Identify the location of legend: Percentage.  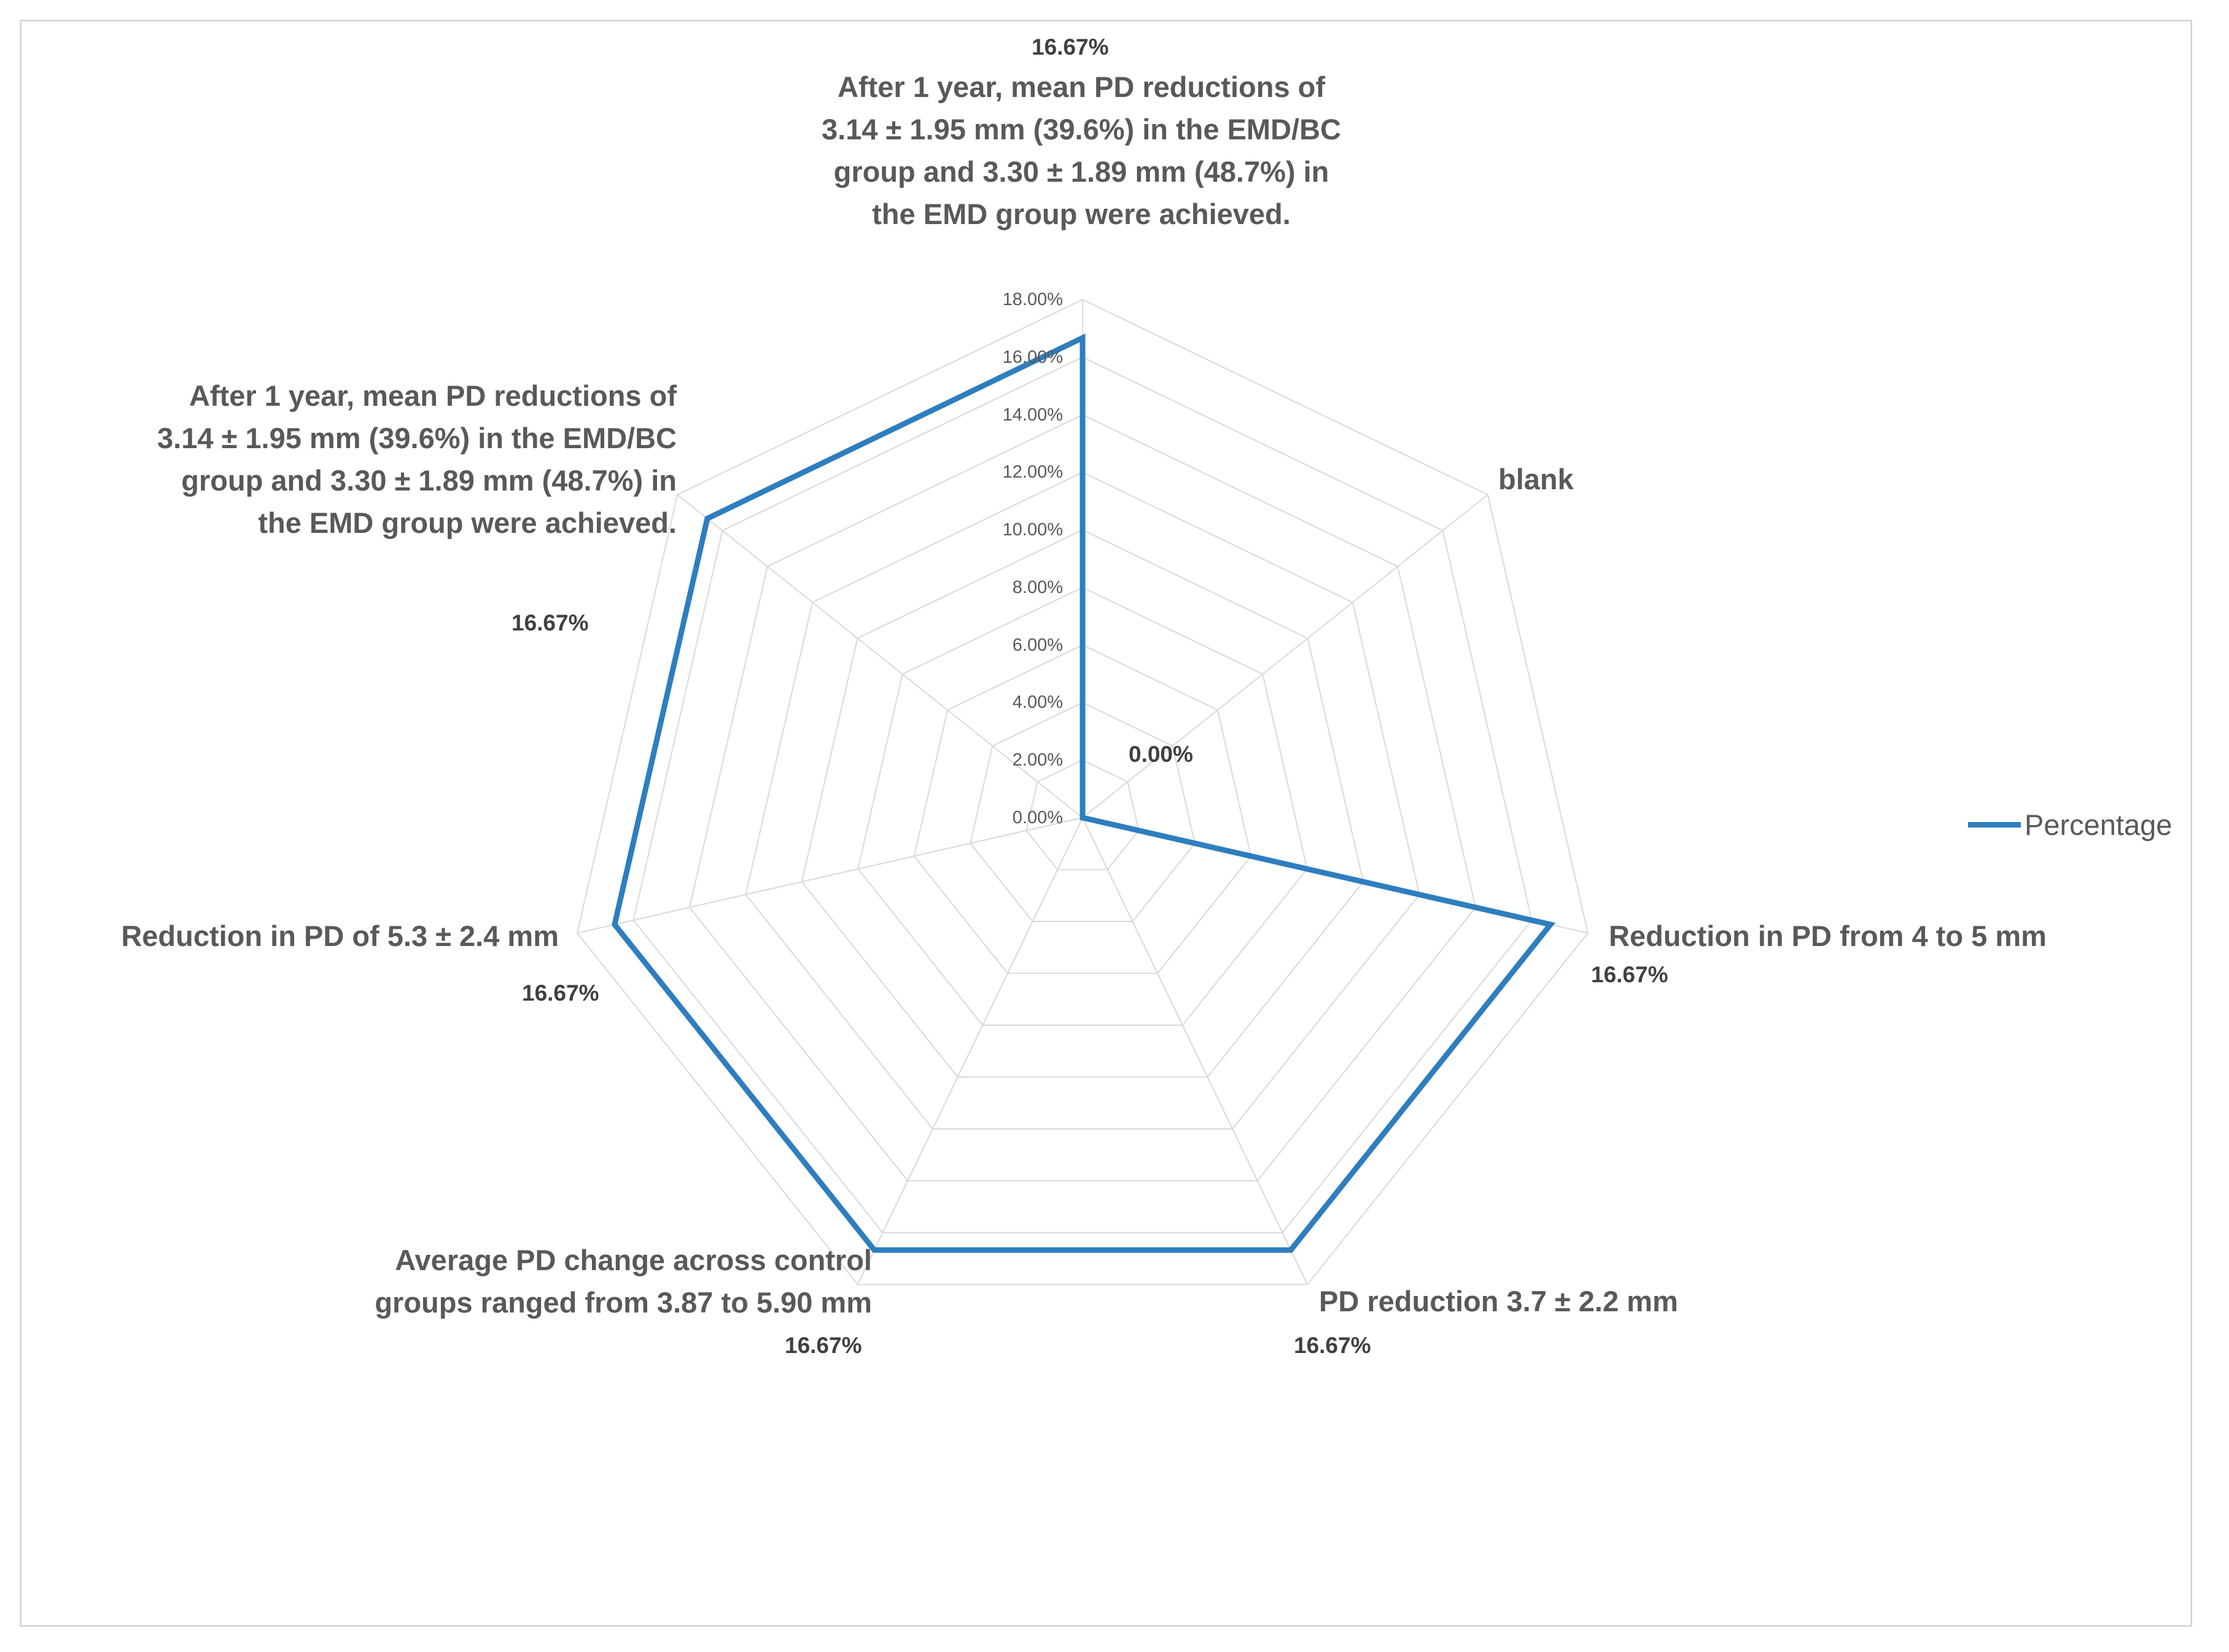
(2070, 824).